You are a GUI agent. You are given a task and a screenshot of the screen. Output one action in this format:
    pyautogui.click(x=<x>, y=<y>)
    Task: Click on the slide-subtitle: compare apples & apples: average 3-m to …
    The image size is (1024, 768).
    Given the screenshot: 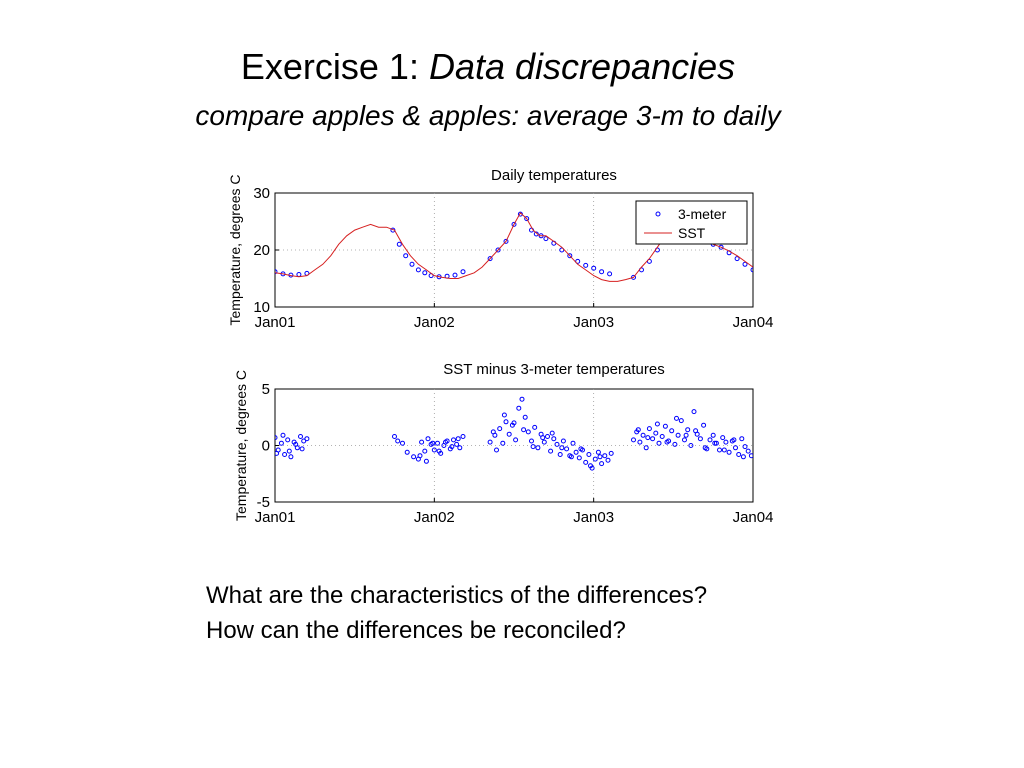 What is the action you would take?
    pyautogui.click(x=488, y=115)
    